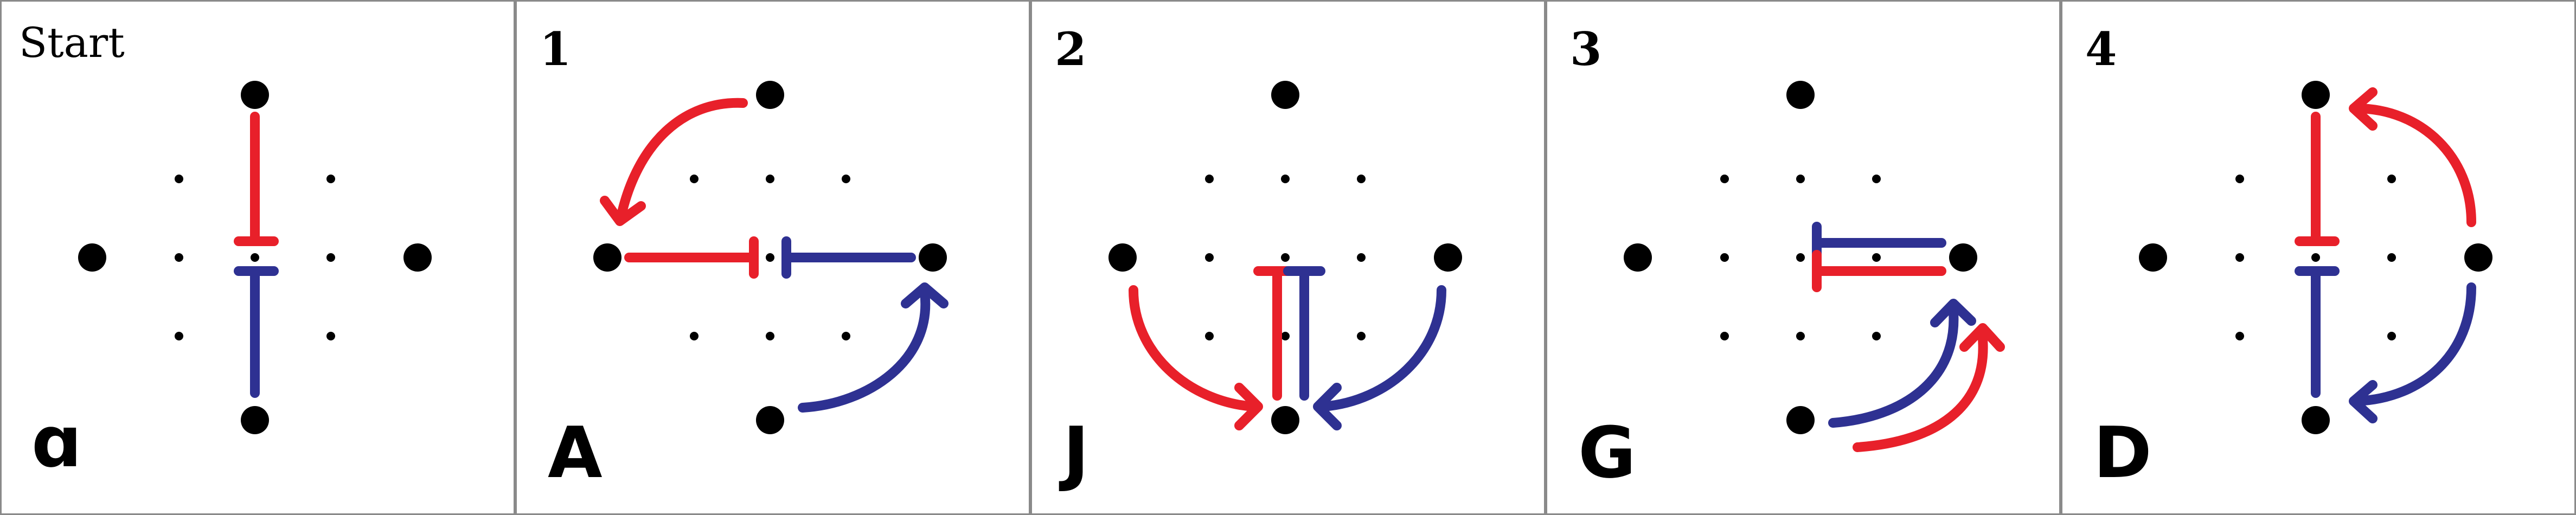 This screenshot has height=515, width=2576. What do you see at coordinates (1585, 49) in the screenshot?
I see `panel-title: 3` at bounding box center [1585, 49].